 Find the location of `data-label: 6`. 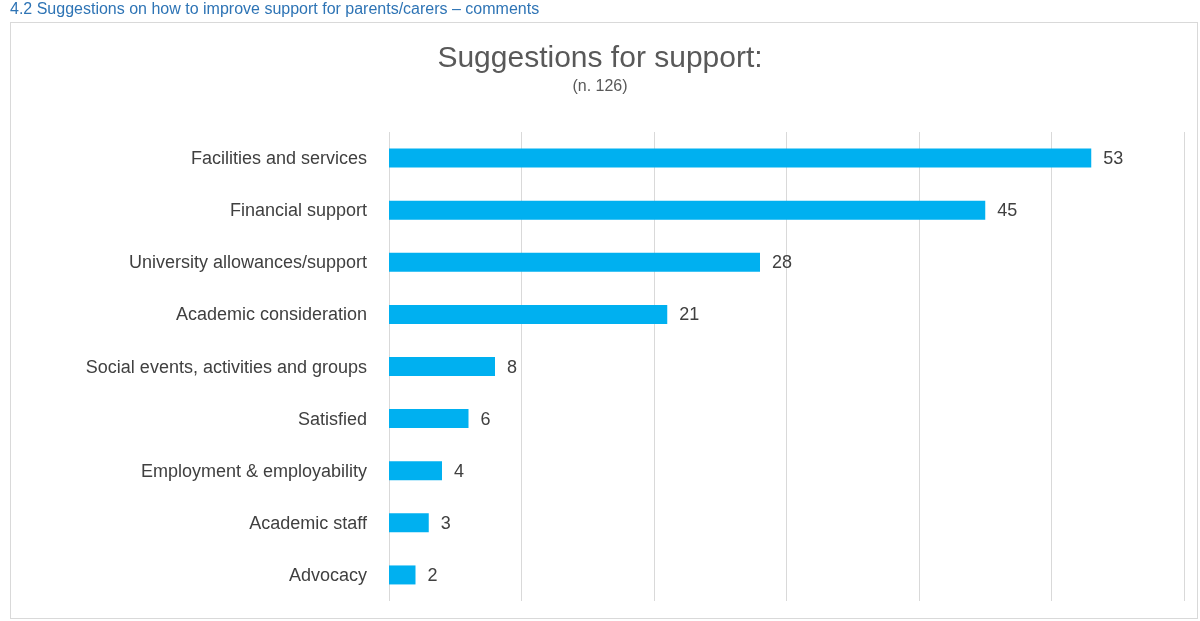

data-label: 6 is located at coordinates (485, 418).